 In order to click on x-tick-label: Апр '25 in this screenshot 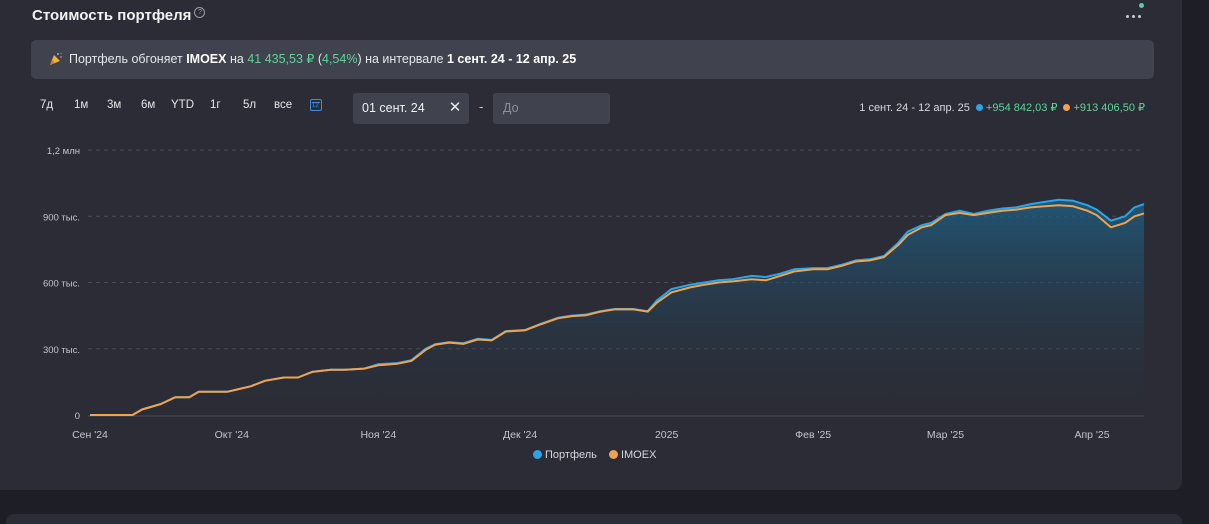, I will do `click(1091, 435)`.